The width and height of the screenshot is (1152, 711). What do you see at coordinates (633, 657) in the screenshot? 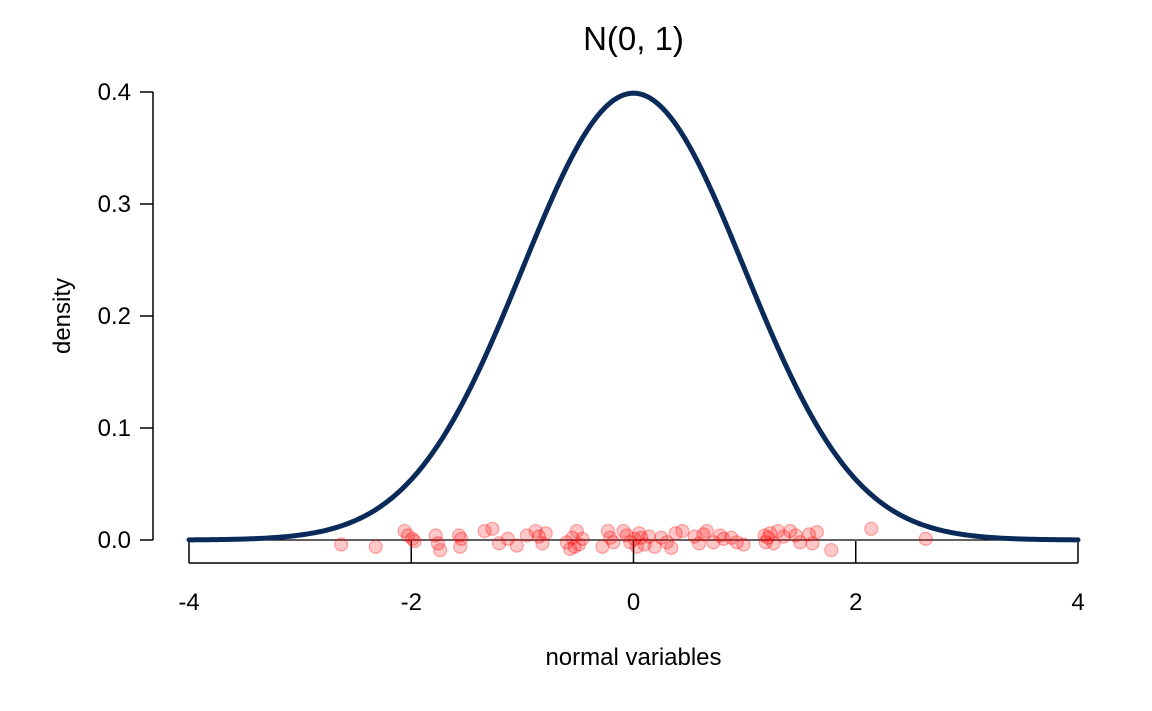
I see `x-axis-title: normal variables` at bounding box center [633, 657].